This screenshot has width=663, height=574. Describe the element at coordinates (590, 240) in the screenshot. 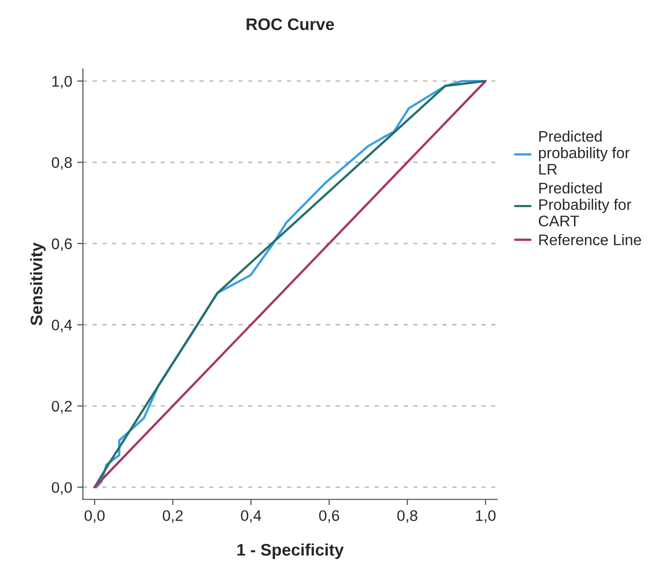

I see `legend-label: Reference Line` at that location.